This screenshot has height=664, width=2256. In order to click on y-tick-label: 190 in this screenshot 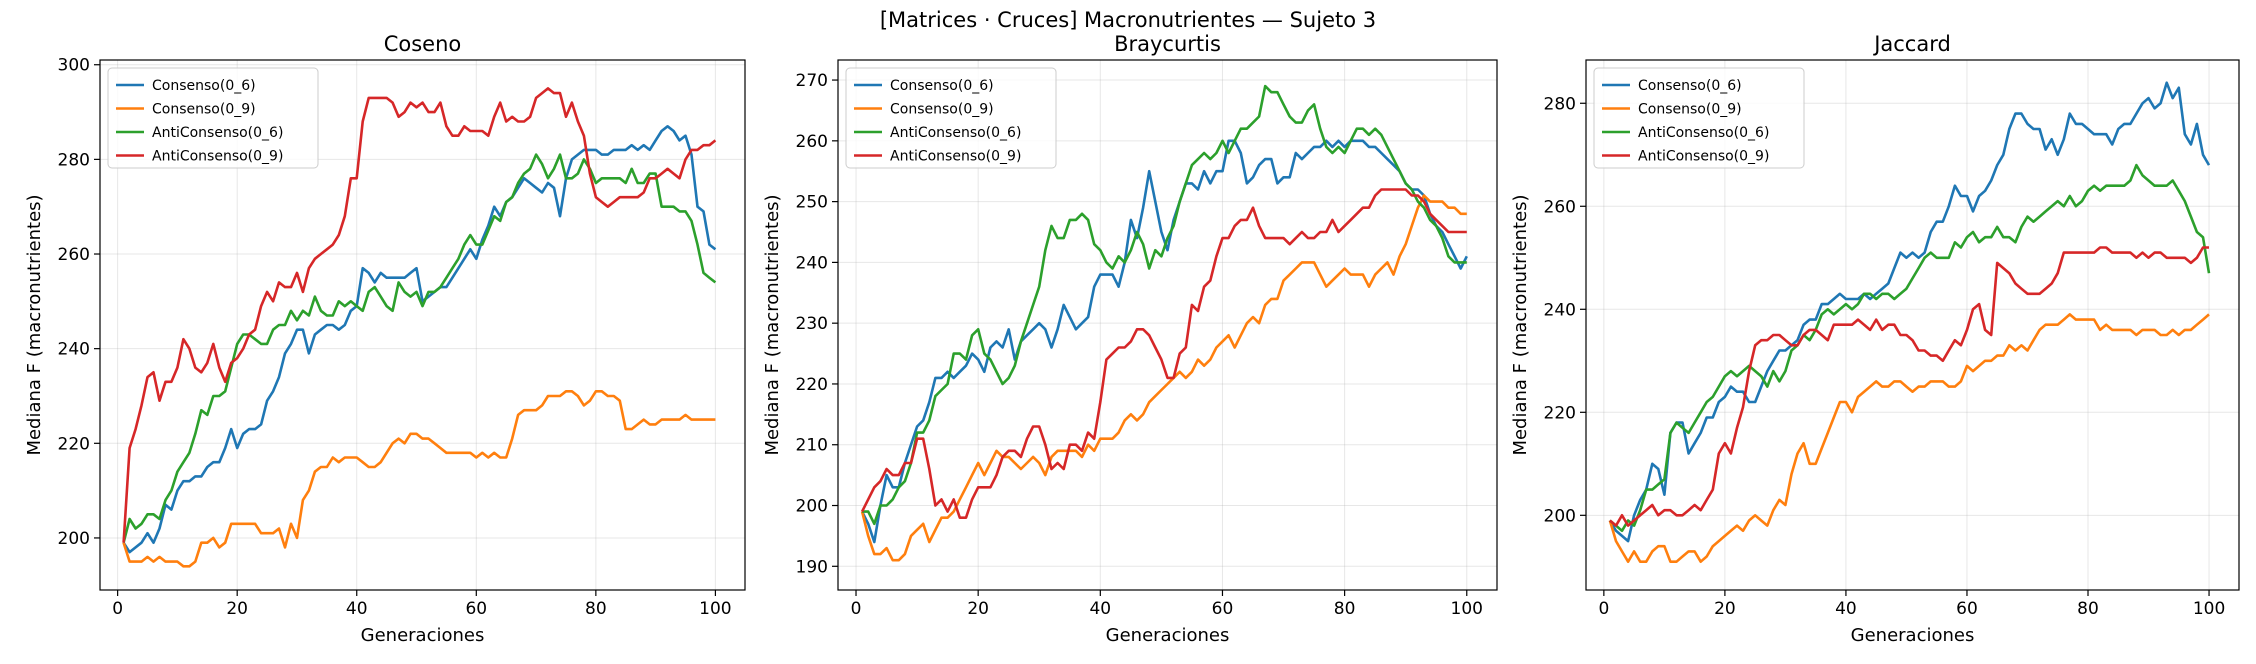, I will do `click(812, 567)`.